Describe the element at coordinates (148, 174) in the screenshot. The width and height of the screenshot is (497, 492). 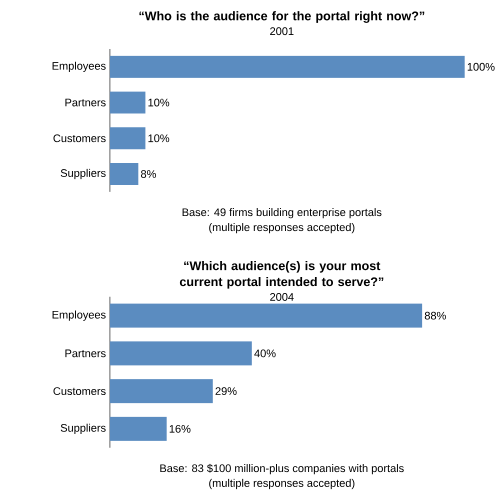
I see `data-label: 8%` at that location.